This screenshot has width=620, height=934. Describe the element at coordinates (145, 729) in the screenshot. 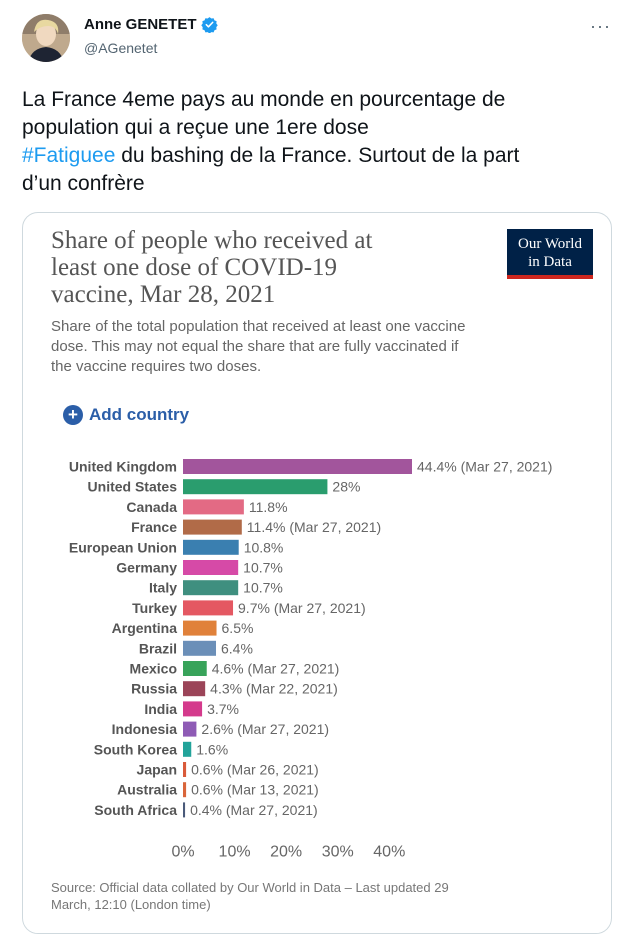

I see `category-label: Indonesia` at that location.